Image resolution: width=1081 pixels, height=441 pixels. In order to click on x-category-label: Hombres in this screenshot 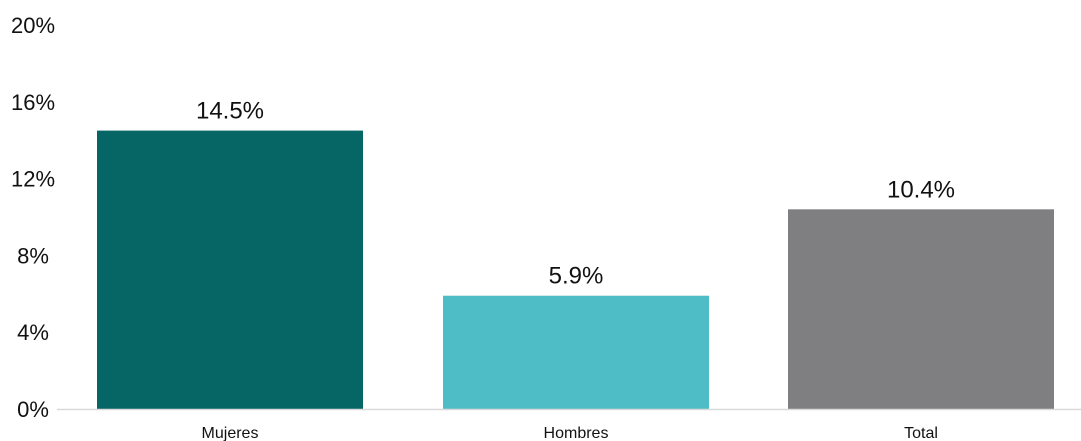, I will do `click(576, 433)`.